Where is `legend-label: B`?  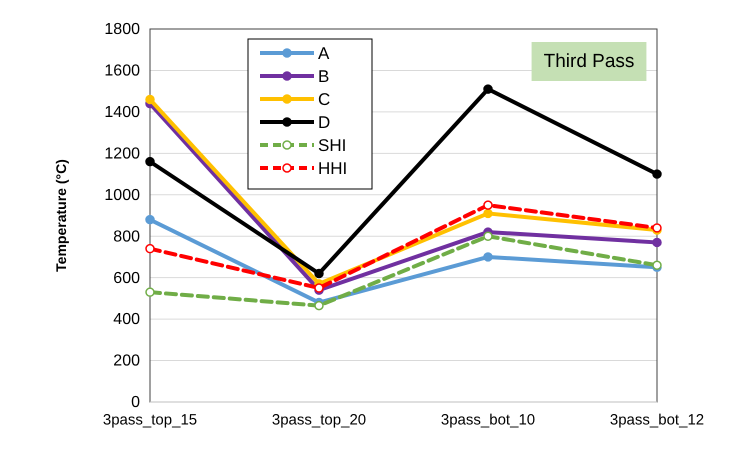 legend-label: B is located at coordinates (324, 76).